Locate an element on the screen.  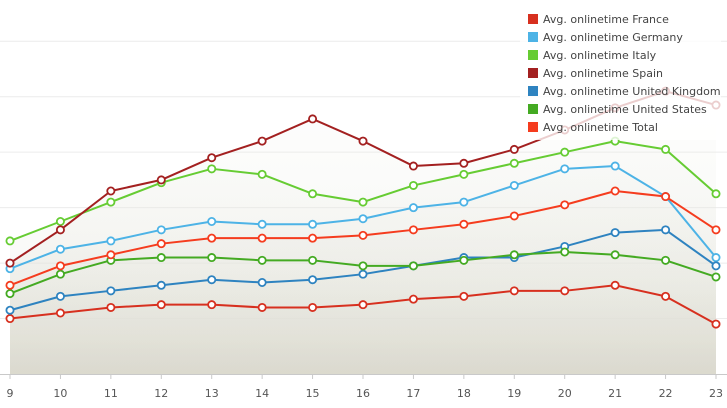
legend-item: Avg. onlinetime Total is located at coordinates (593, 127).